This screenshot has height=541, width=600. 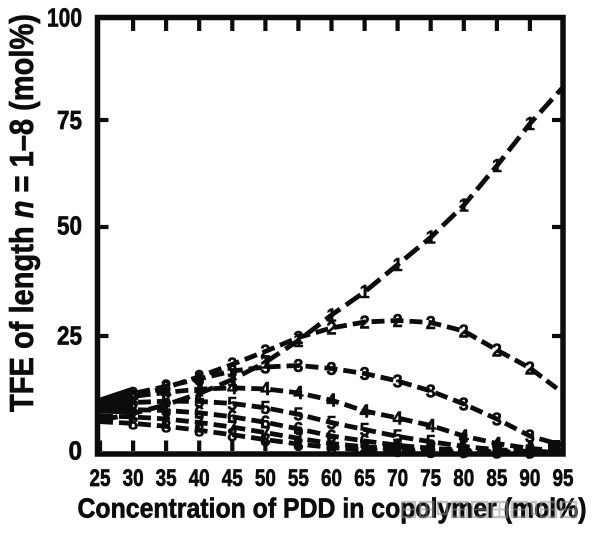 What do you see at coordinates (166, 478) in the screenshot?
I see `svg-text: 35` at bounding box center [166, 478].